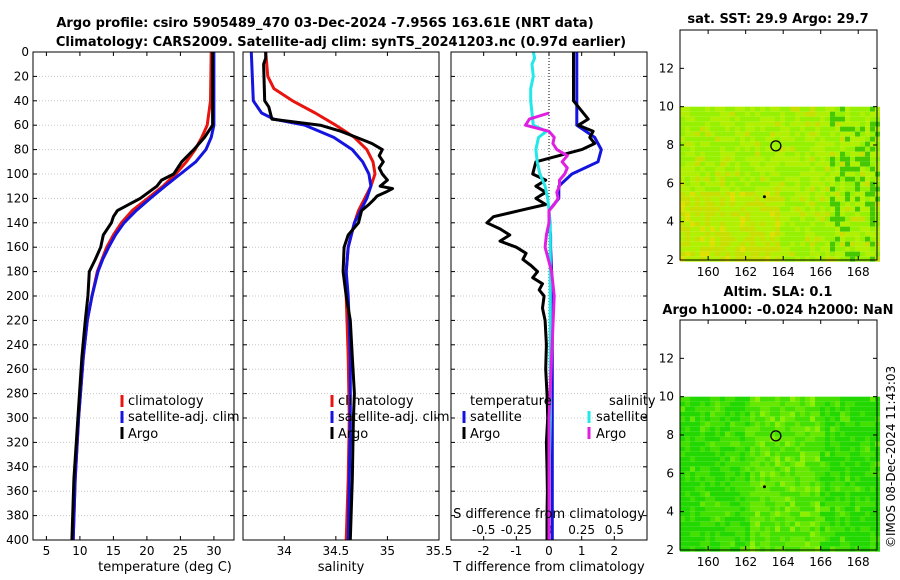 The width and height of the screenshot is (900, 580). What do you see at coordinates (783, 562) in the screenshot?
I see `x-tick-label: 164` at bounding box center [783, 562].